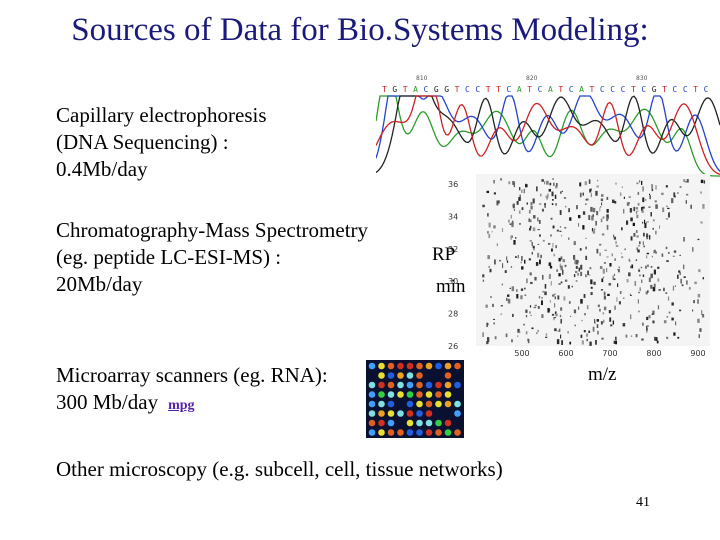 The image size is (720, 540). I want to click on item-line: 300 Mb/day, so click(107, 402).